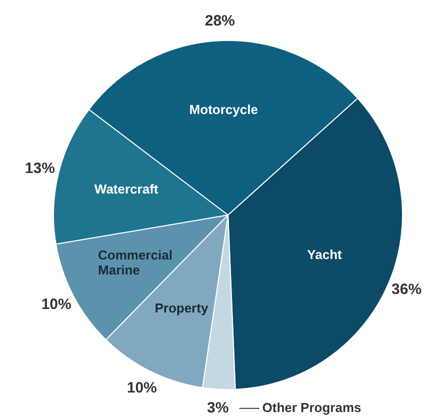 The image size is (430, 416). I want to click on slice-label: Other Programs, so click(312, 408).